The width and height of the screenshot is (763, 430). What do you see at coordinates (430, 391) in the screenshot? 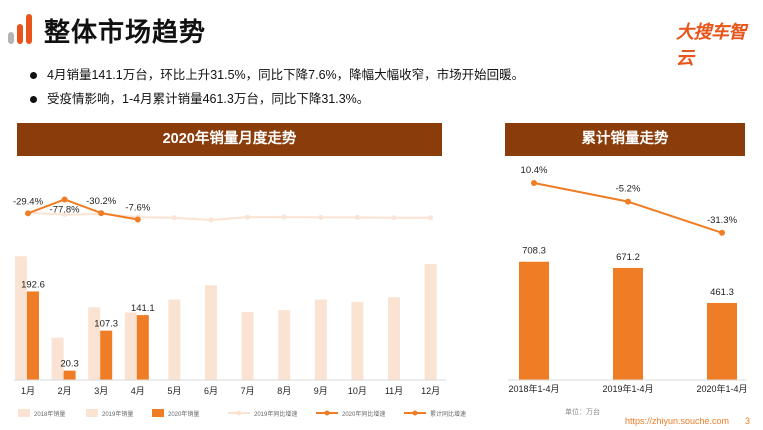
I see `x-tick-label: 12月` at bounding box center [430, 391].